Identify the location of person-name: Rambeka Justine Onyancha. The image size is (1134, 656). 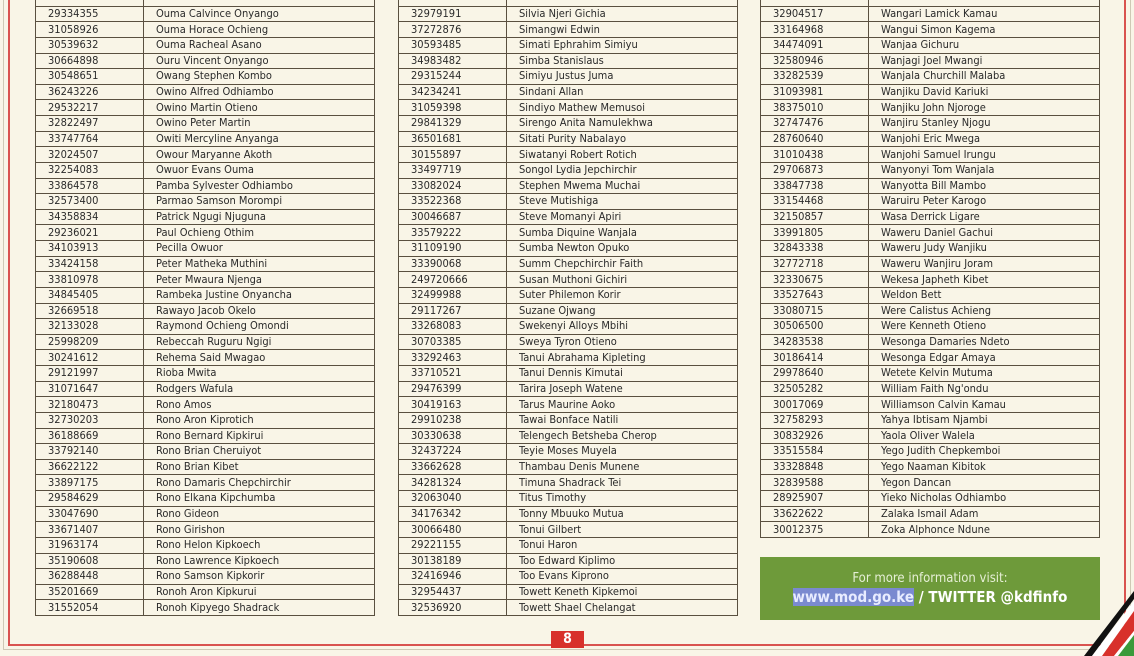
(259, 295).